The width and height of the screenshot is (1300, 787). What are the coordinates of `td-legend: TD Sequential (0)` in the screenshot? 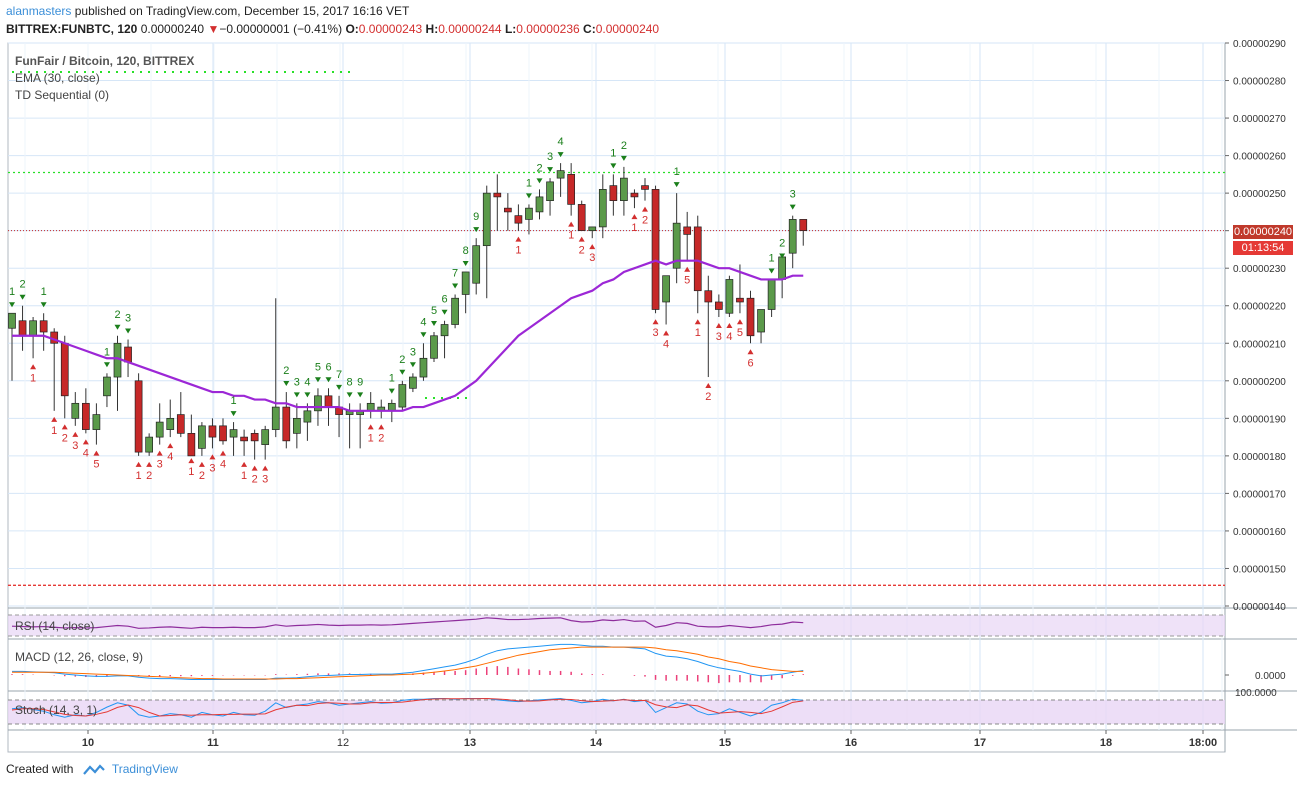 It's located at (62, 95).